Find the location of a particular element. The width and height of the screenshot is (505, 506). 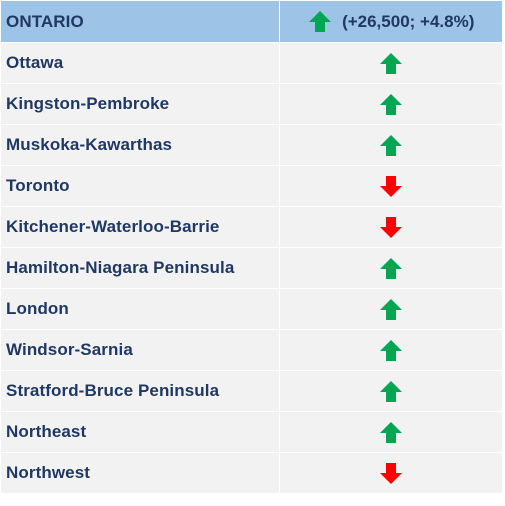

table-row: Stratford-Bruce Peninsula is located at coordinates (251, 391).